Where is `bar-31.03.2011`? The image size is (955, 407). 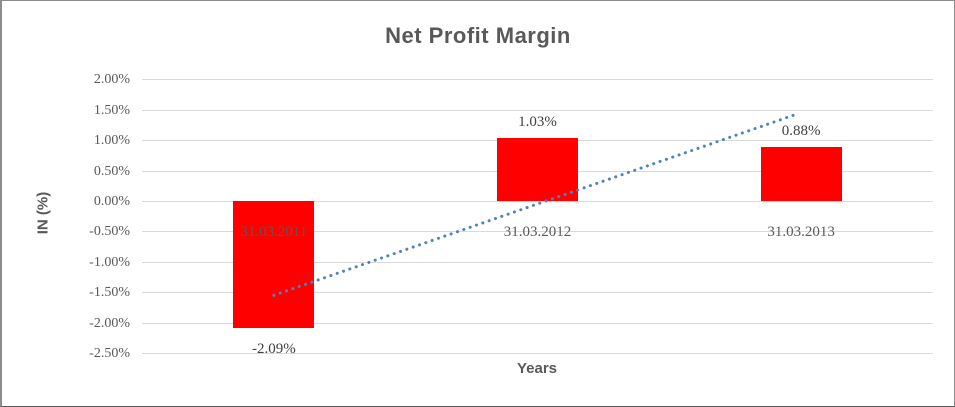
bar-31.03.2011 is located at coordinates (274, 265).